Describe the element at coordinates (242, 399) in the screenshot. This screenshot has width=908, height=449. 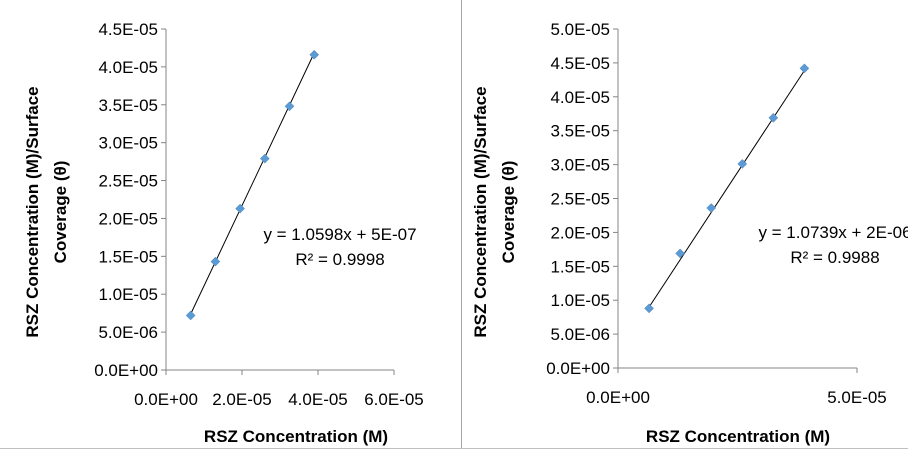
I see `x-tick-label: 2.0E-05` at that location.